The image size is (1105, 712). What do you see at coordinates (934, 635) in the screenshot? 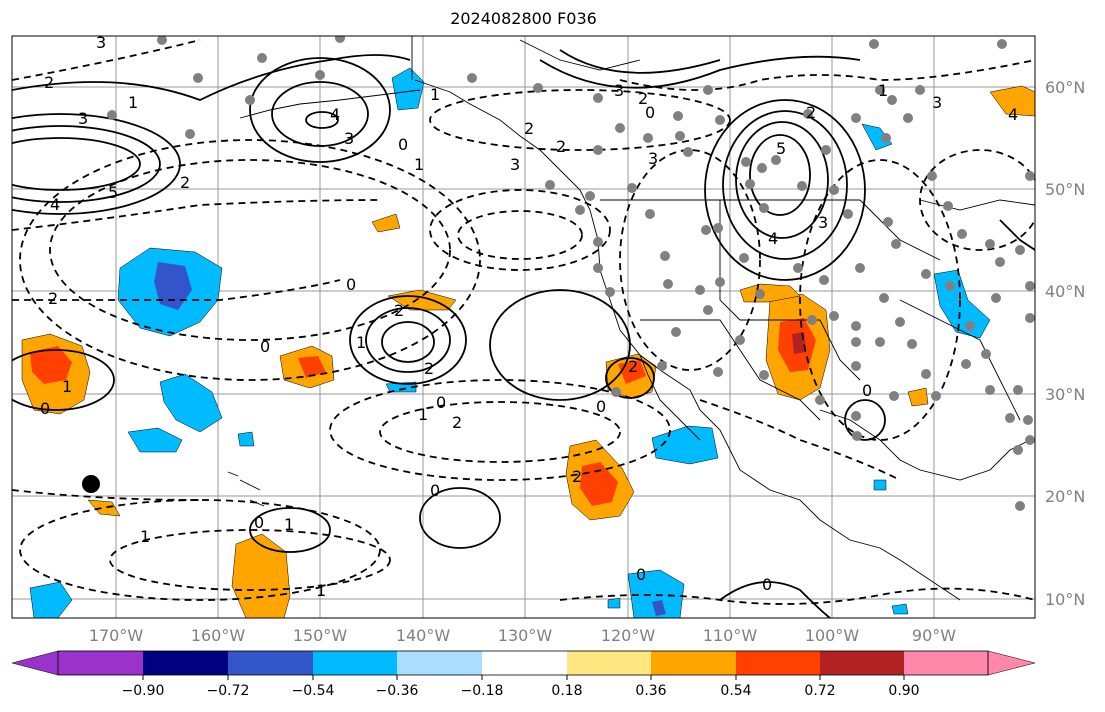
I see `lon-label: 90°W` at bounding box center [934, 635].